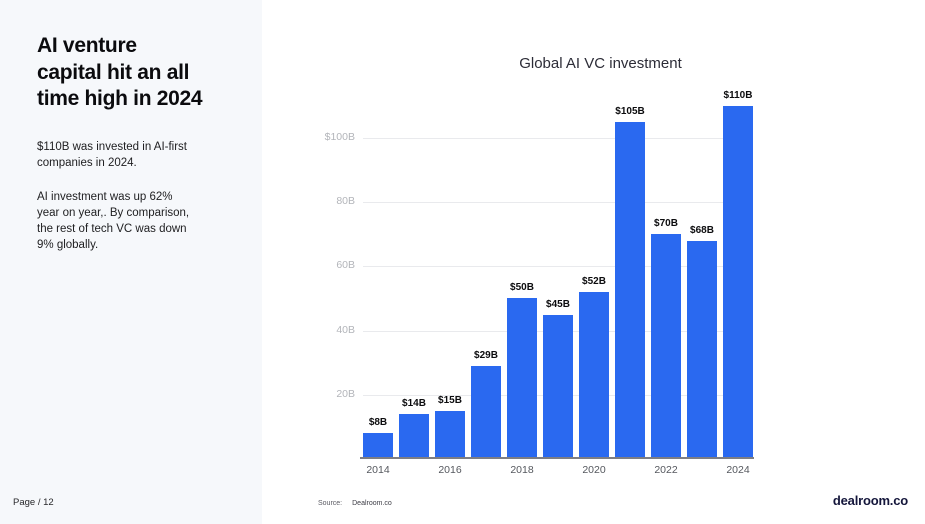 The width and height of the screenshot is (925, 524). What do you see at coordinates (522, 470) in the screenshot?
I see `x-axis-tick: 2018` at bounding box center [522, 470].